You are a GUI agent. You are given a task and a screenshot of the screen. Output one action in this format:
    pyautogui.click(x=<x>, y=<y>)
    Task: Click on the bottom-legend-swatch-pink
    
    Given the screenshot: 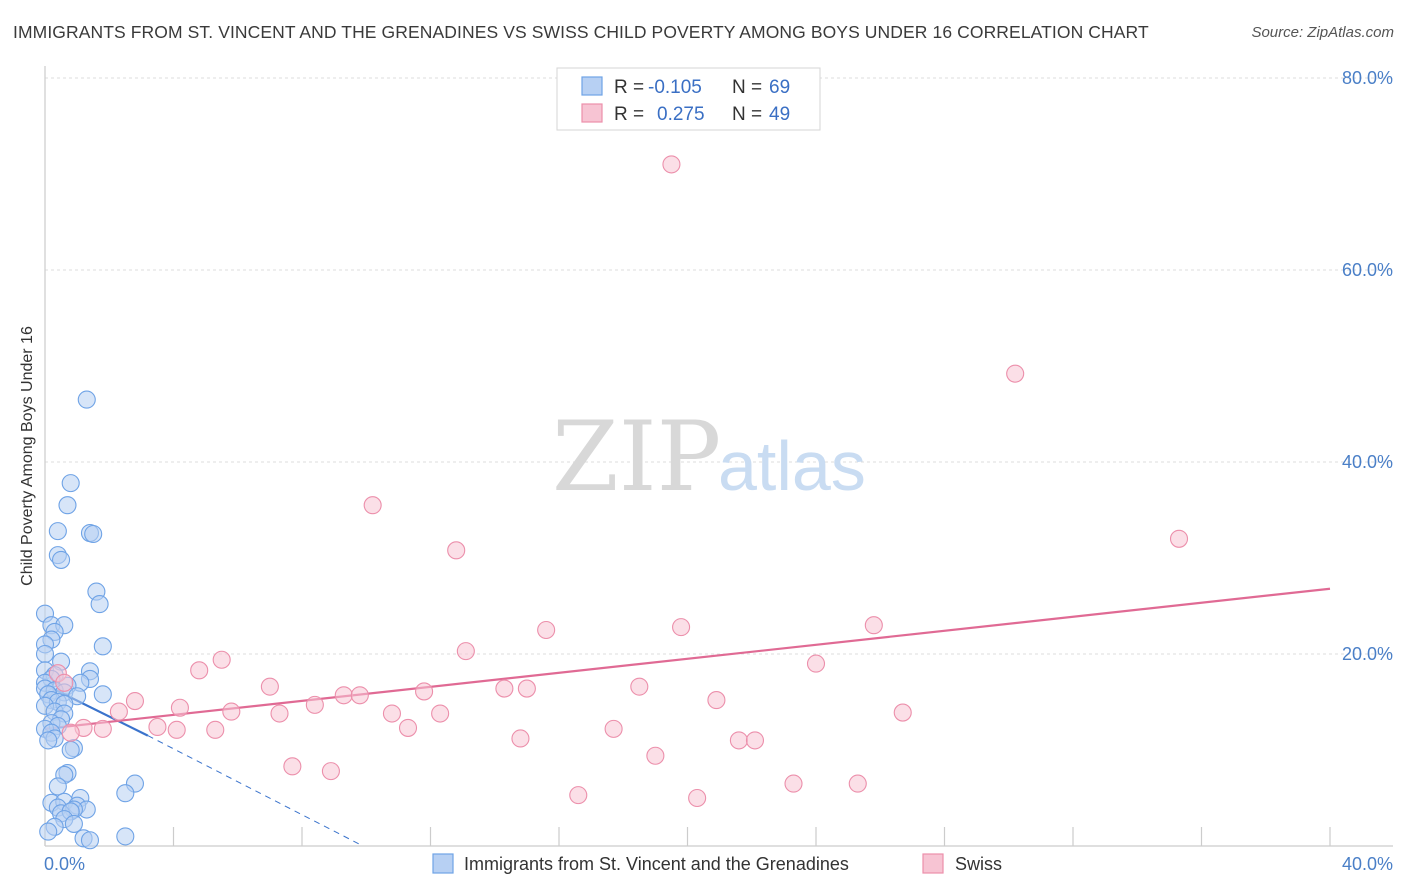 What is the action you would take?
    pyautogui.click(x=933, y=863)
    